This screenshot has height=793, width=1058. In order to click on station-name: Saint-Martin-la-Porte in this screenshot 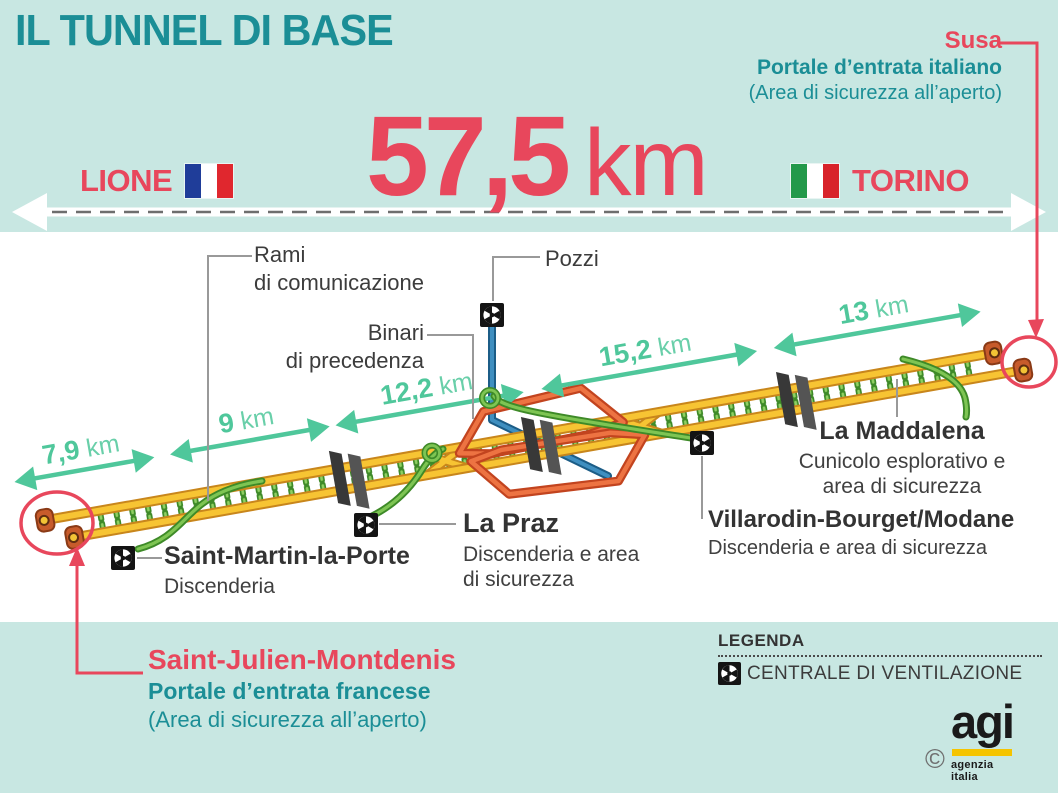, I will do `click(287, 556)`.